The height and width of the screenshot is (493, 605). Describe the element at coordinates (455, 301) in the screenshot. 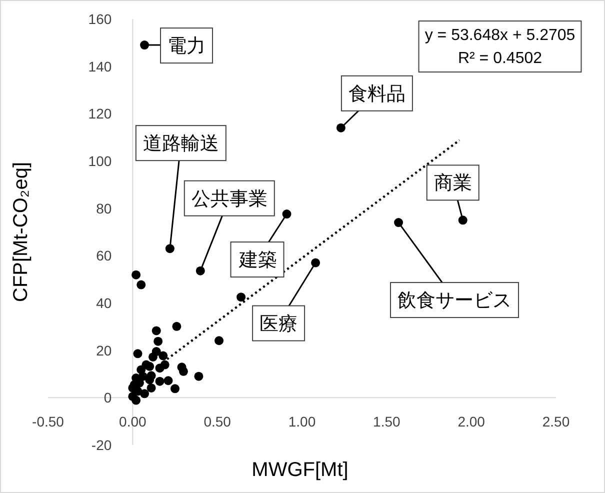

I see `annotation: 飲食サービス` at that location.